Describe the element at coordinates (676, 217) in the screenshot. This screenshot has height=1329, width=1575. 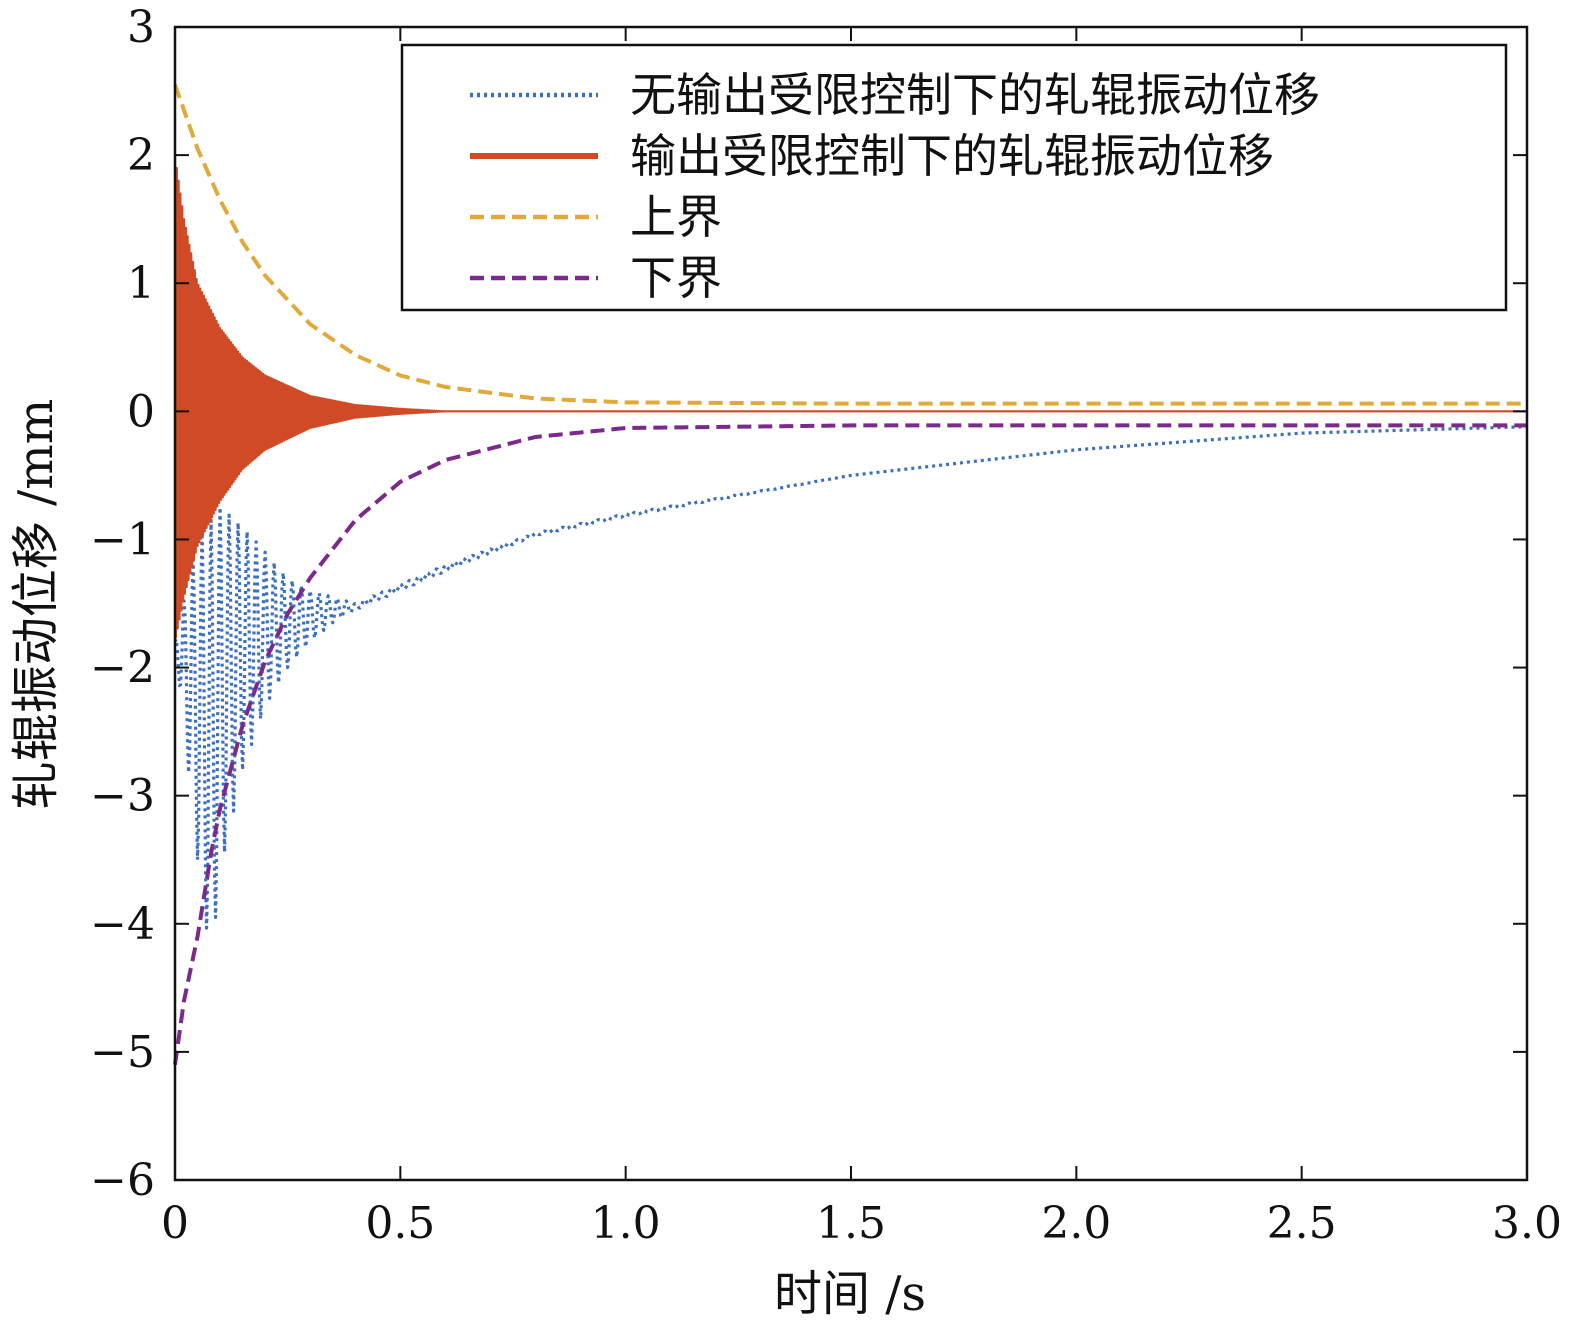
I see `legend-label: 上界` at that location.